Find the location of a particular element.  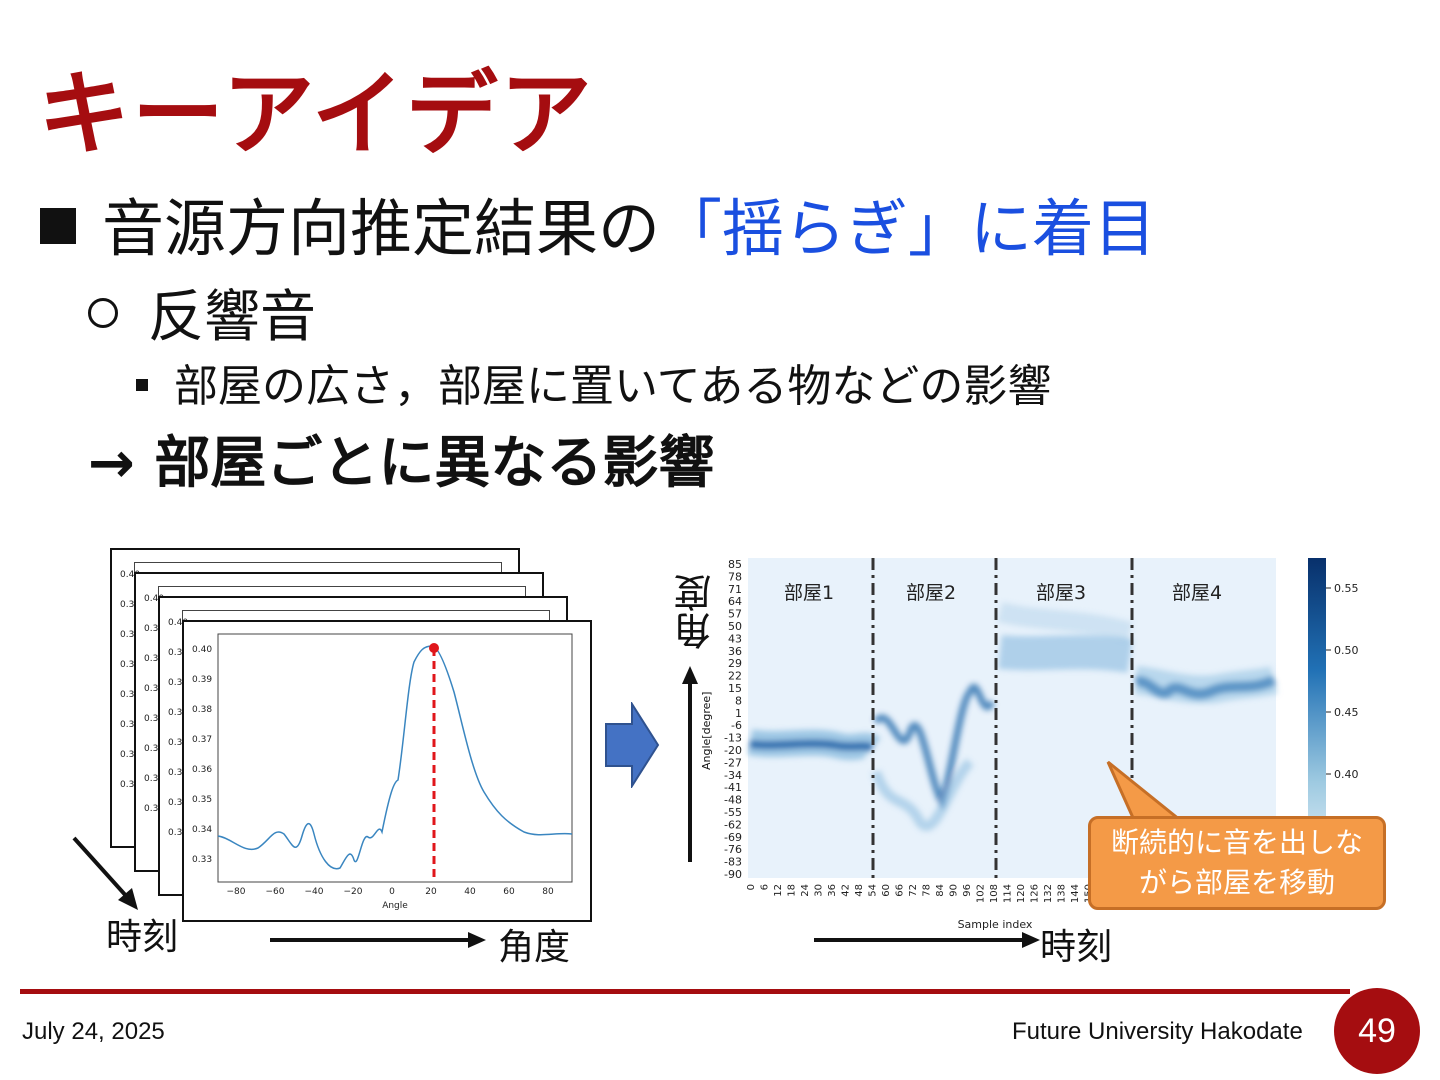

square-bullet-icon is located at coordinates (58, 226).